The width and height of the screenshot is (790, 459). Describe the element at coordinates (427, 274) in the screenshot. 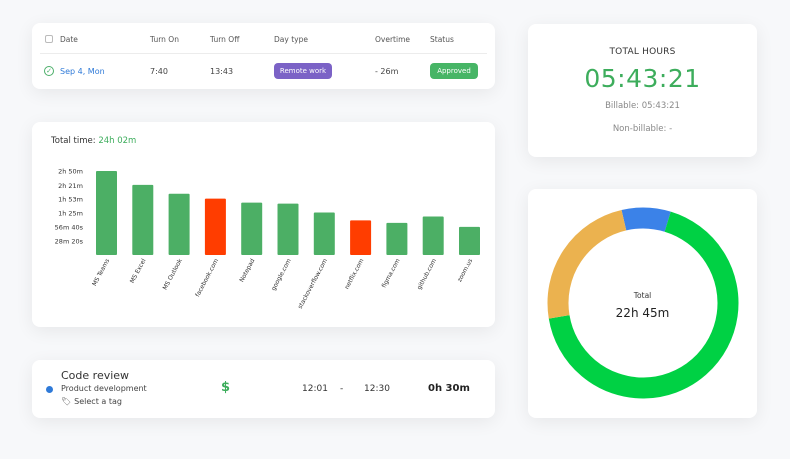

I see `x-tick-label: github.com` at that location.